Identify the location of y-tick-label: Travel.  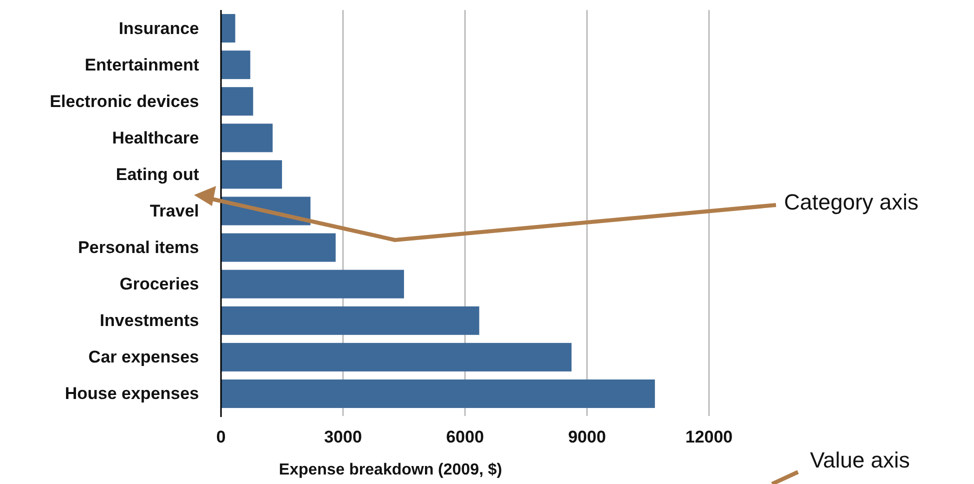
(174, 211).